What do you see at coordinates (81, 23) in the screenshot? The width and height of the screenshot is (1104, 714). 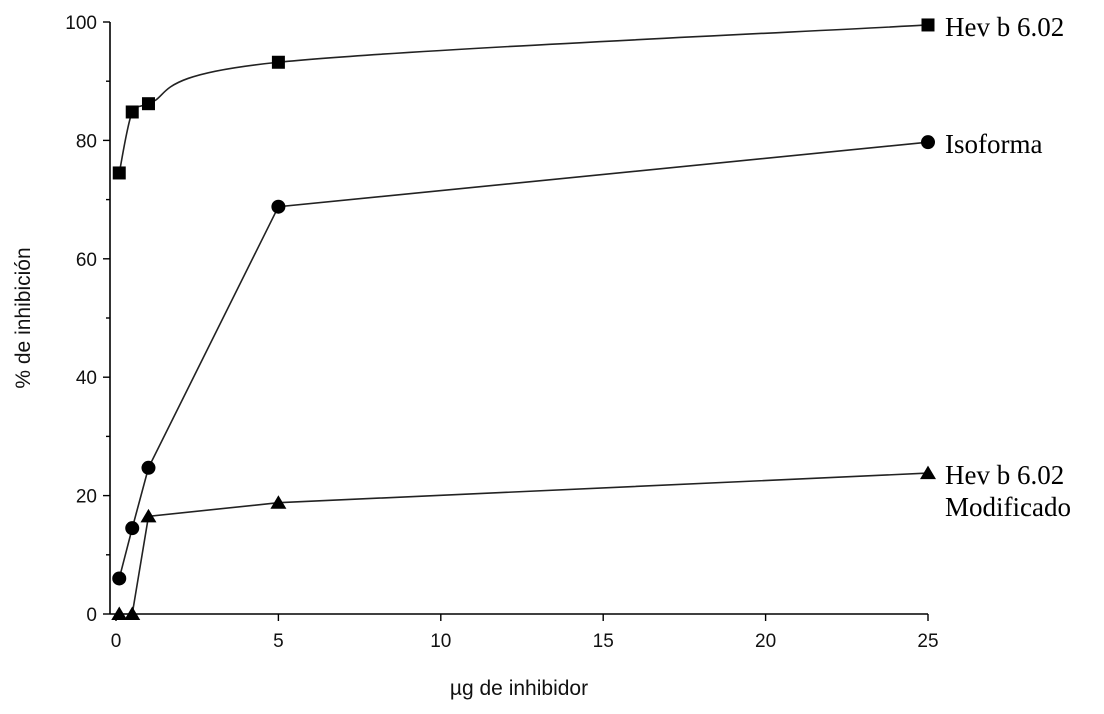 I see `y-tick-label: 100` at bounding box center [81, 23].